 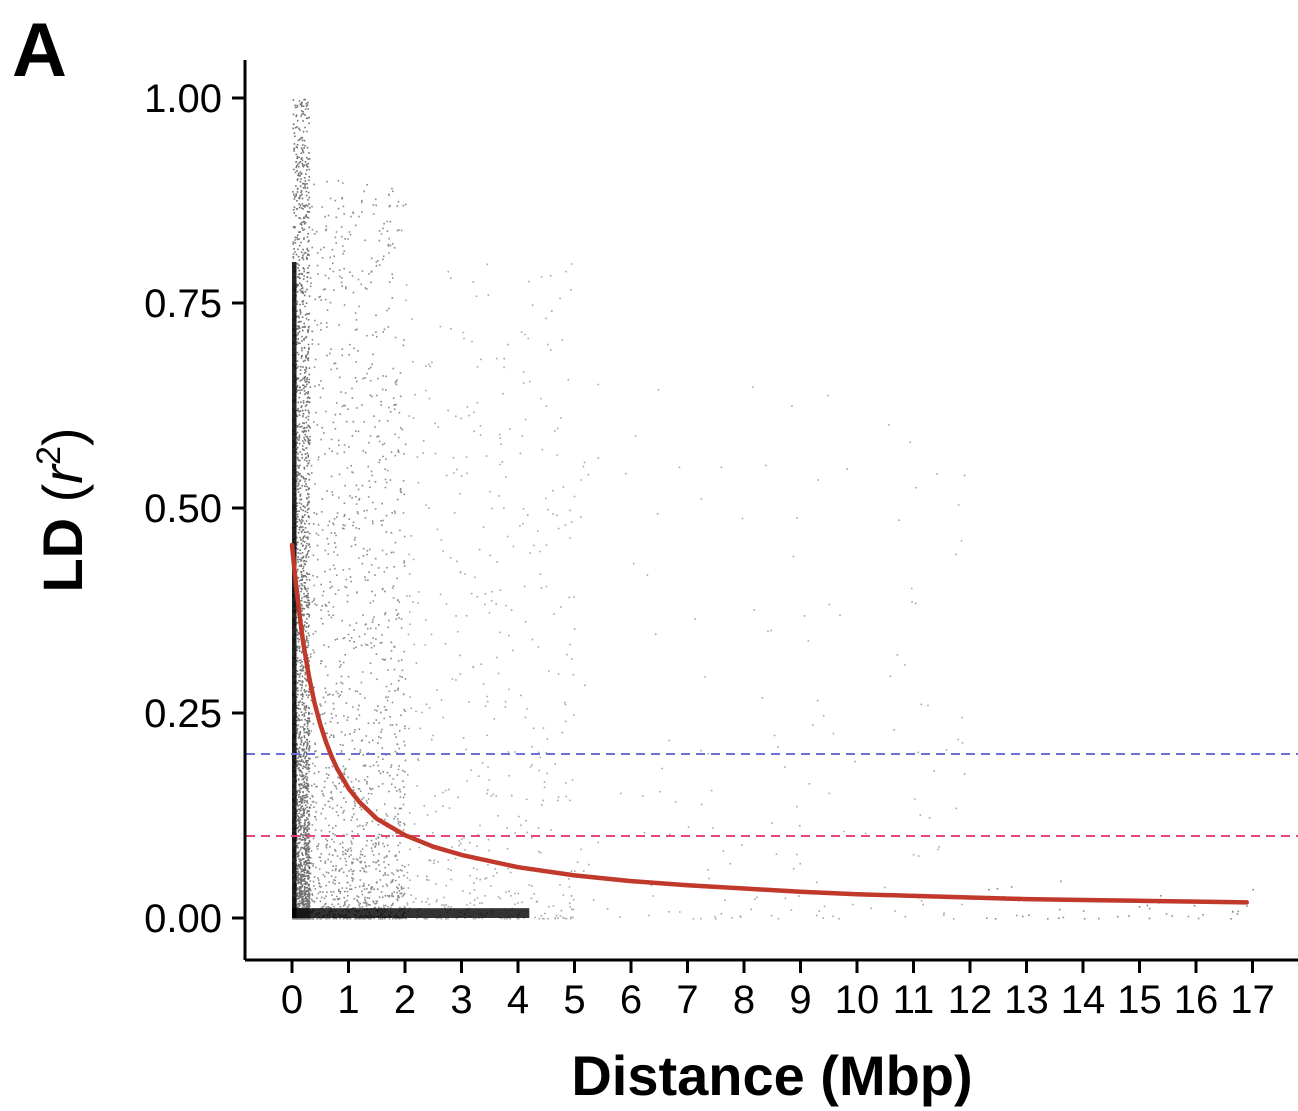 What do you see at coordinates (405, 1000) in the screenshot?
I see `x-tick-label: 2` at bounding box center [405, 1000].